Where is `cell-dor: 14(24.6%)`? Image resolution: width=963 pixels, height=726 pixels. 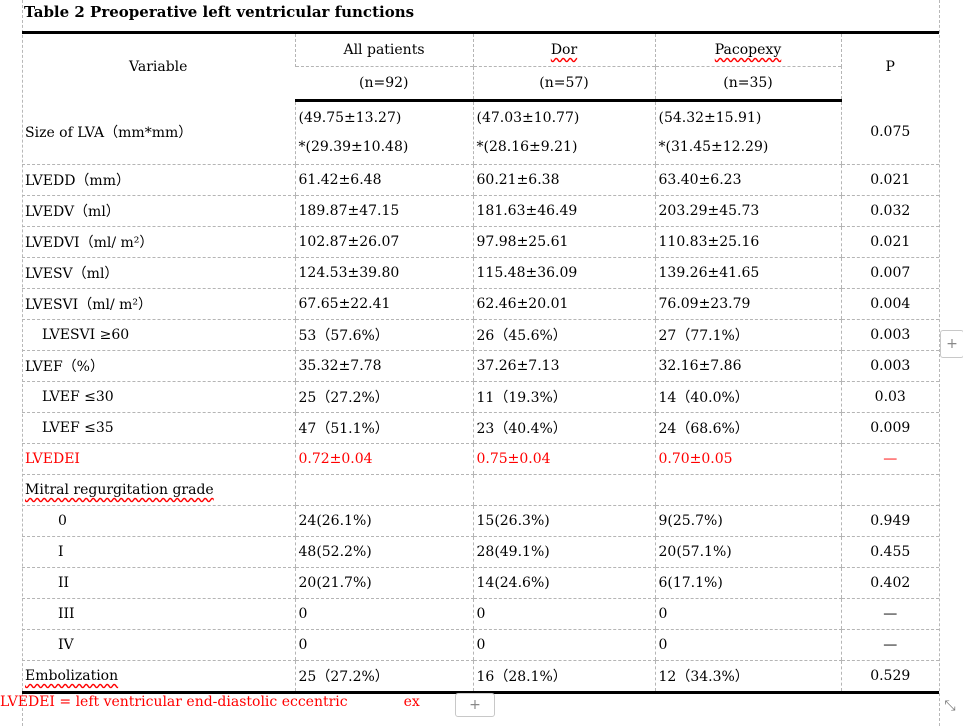 cell-dor: 14(24.6%) is located at coordinates (563, 583).